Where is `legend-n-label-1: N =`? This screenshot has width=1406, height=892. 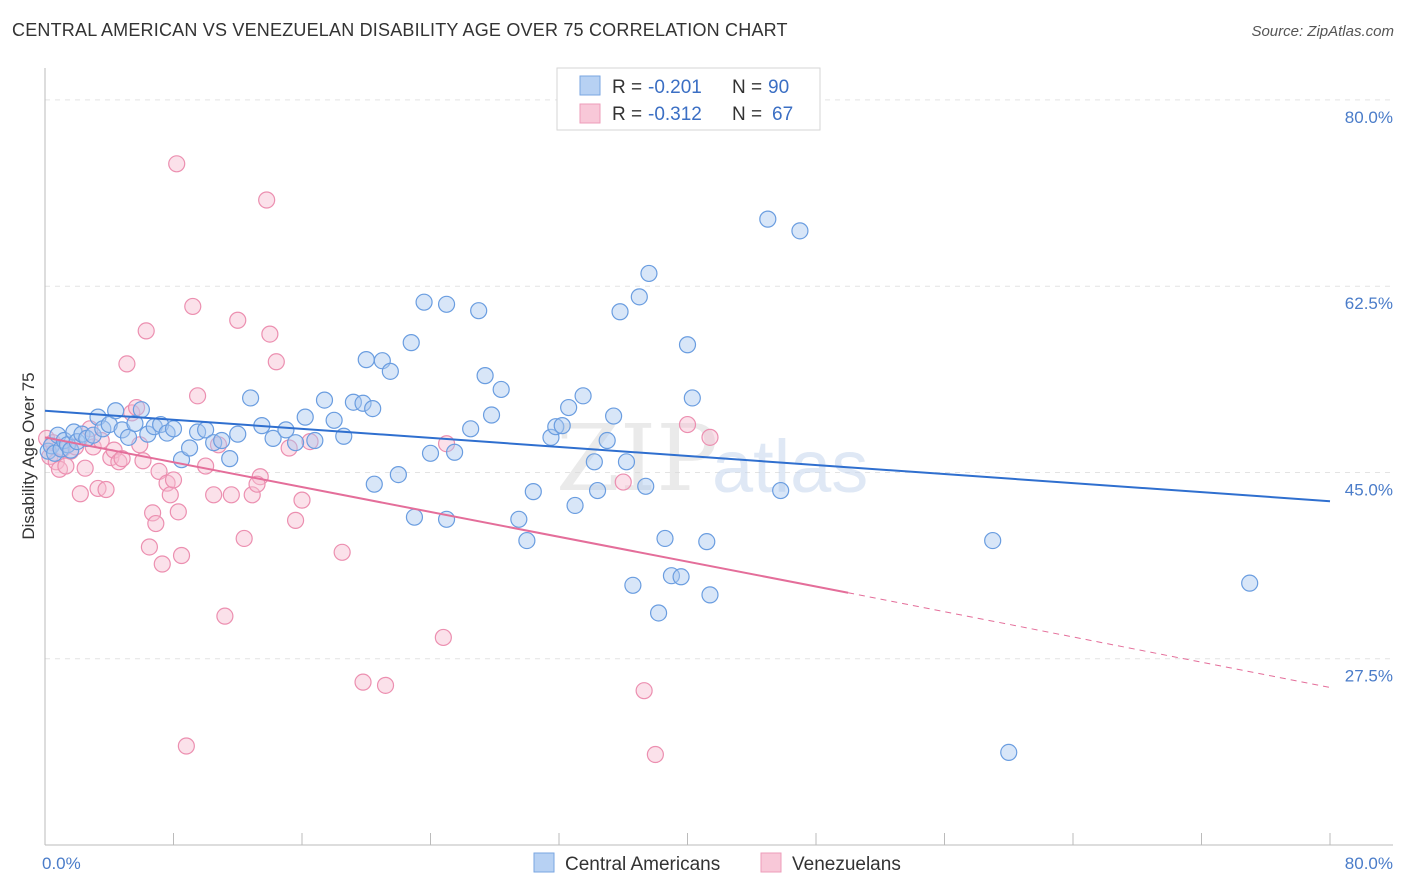
legend-n-label-1: N = is located at coordinates (747, 87).